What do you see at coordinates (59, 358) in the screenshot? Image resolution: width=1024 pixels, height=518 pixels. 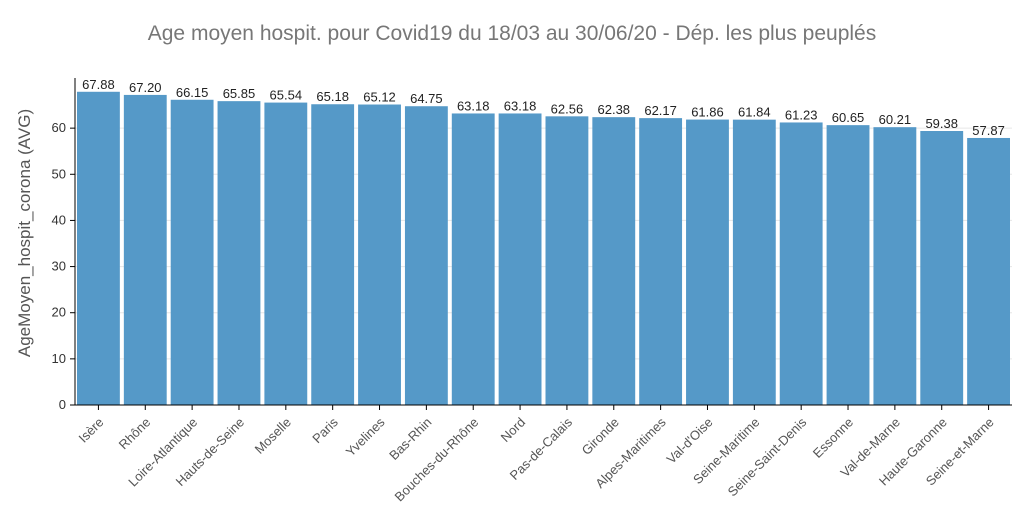 I see `y-tick-label: 10` at bounding box center [59, 358].